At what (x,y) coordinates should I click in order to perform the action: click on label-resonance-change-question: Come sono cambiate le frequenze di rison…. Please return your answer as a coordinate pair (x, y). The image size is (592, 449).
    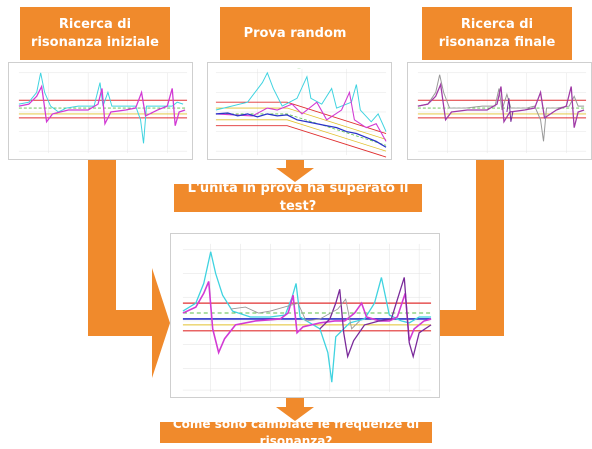
    Looking at the image, I should click on (296, 432).